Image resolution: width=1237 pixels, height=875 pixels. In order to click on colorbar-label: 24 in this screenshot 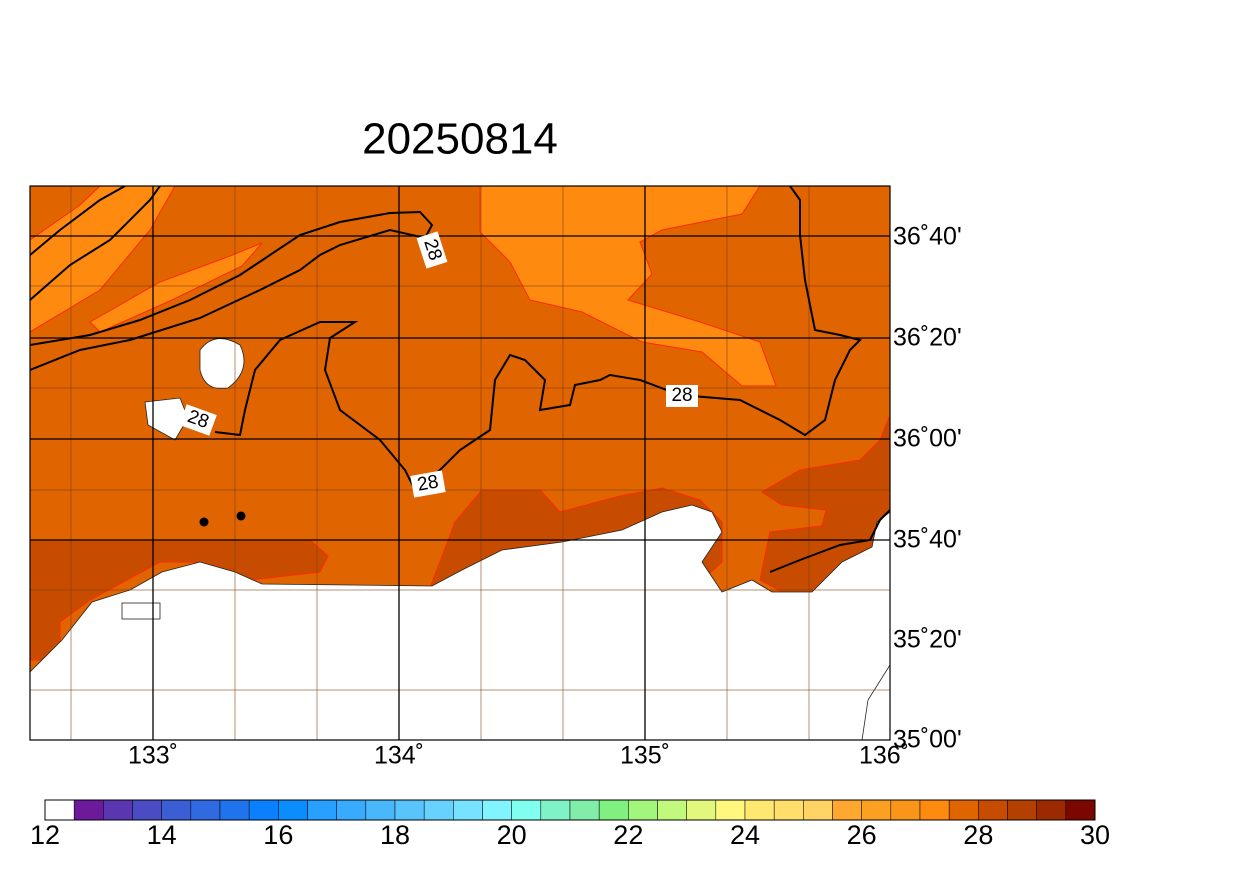, I will do `click(745, 835)`.